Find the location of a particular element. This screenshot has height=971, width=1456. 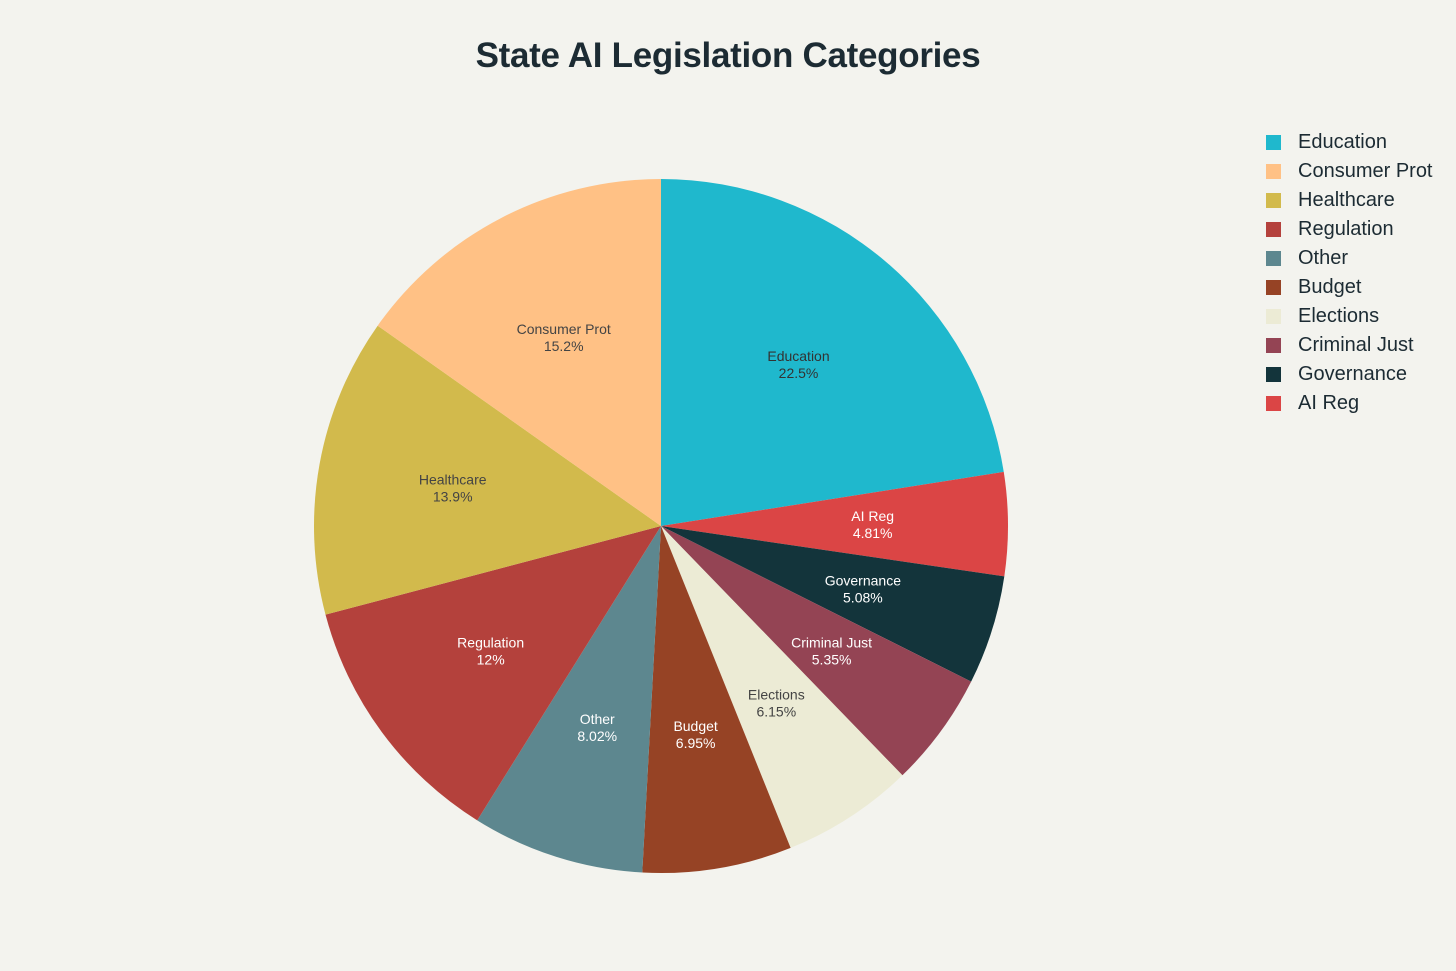

legend-item-consumer-prot: Consumer Prot is located at coordinates (1349, 171).